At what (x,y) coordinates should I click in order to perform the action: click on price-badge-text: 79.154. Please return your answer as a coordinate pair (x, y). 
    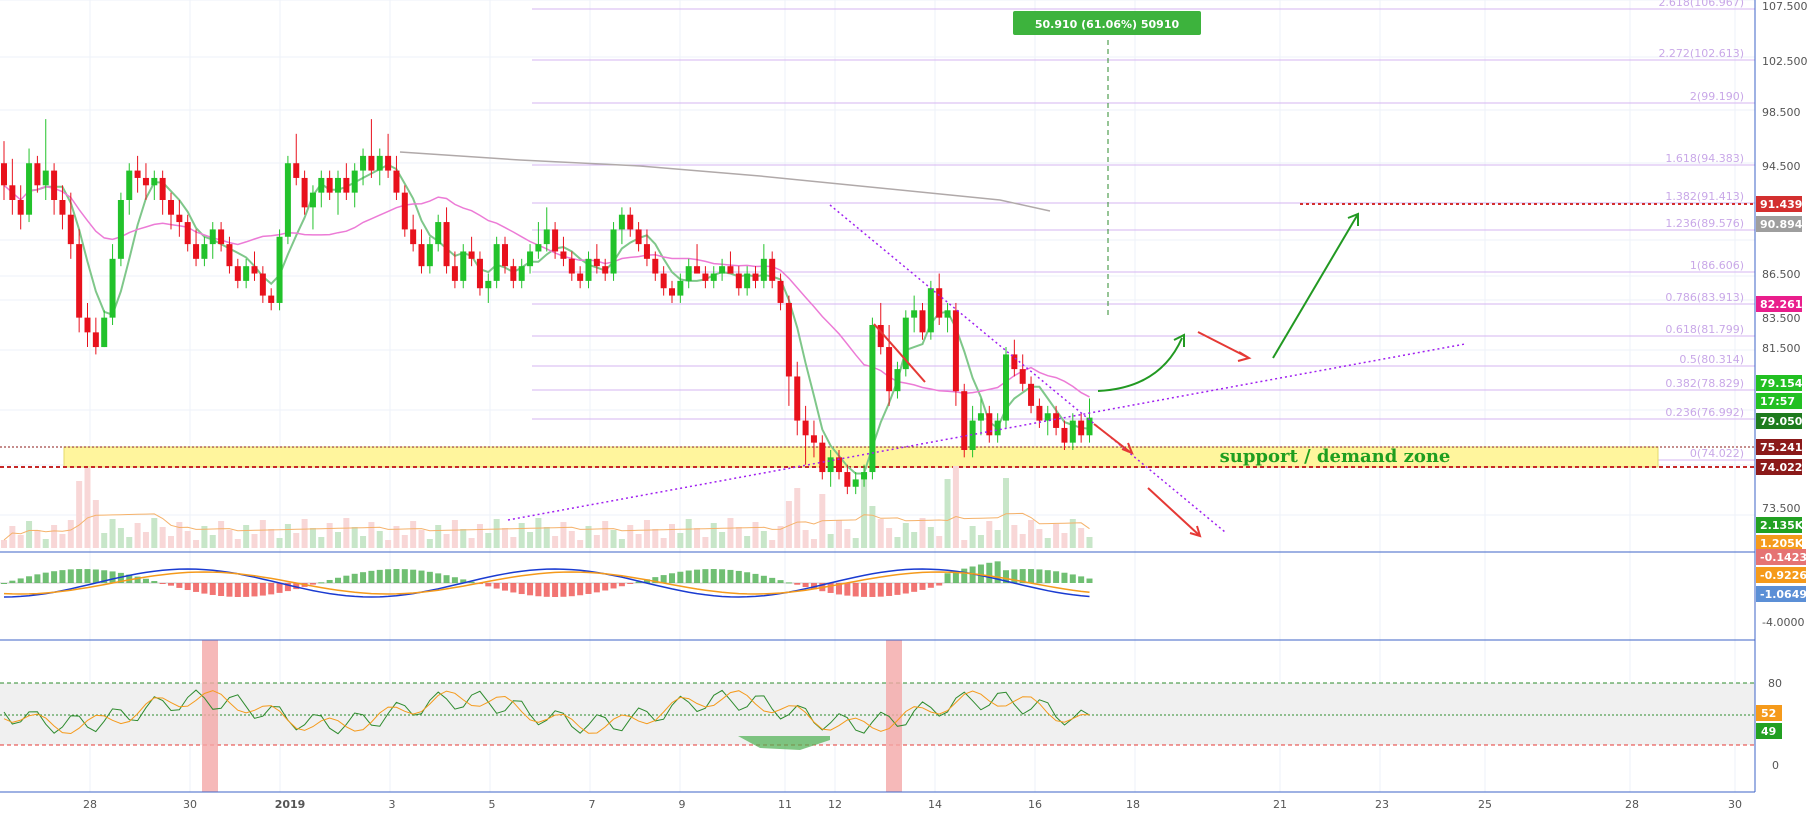
    Looking at the image, I should click on (1781, 383).